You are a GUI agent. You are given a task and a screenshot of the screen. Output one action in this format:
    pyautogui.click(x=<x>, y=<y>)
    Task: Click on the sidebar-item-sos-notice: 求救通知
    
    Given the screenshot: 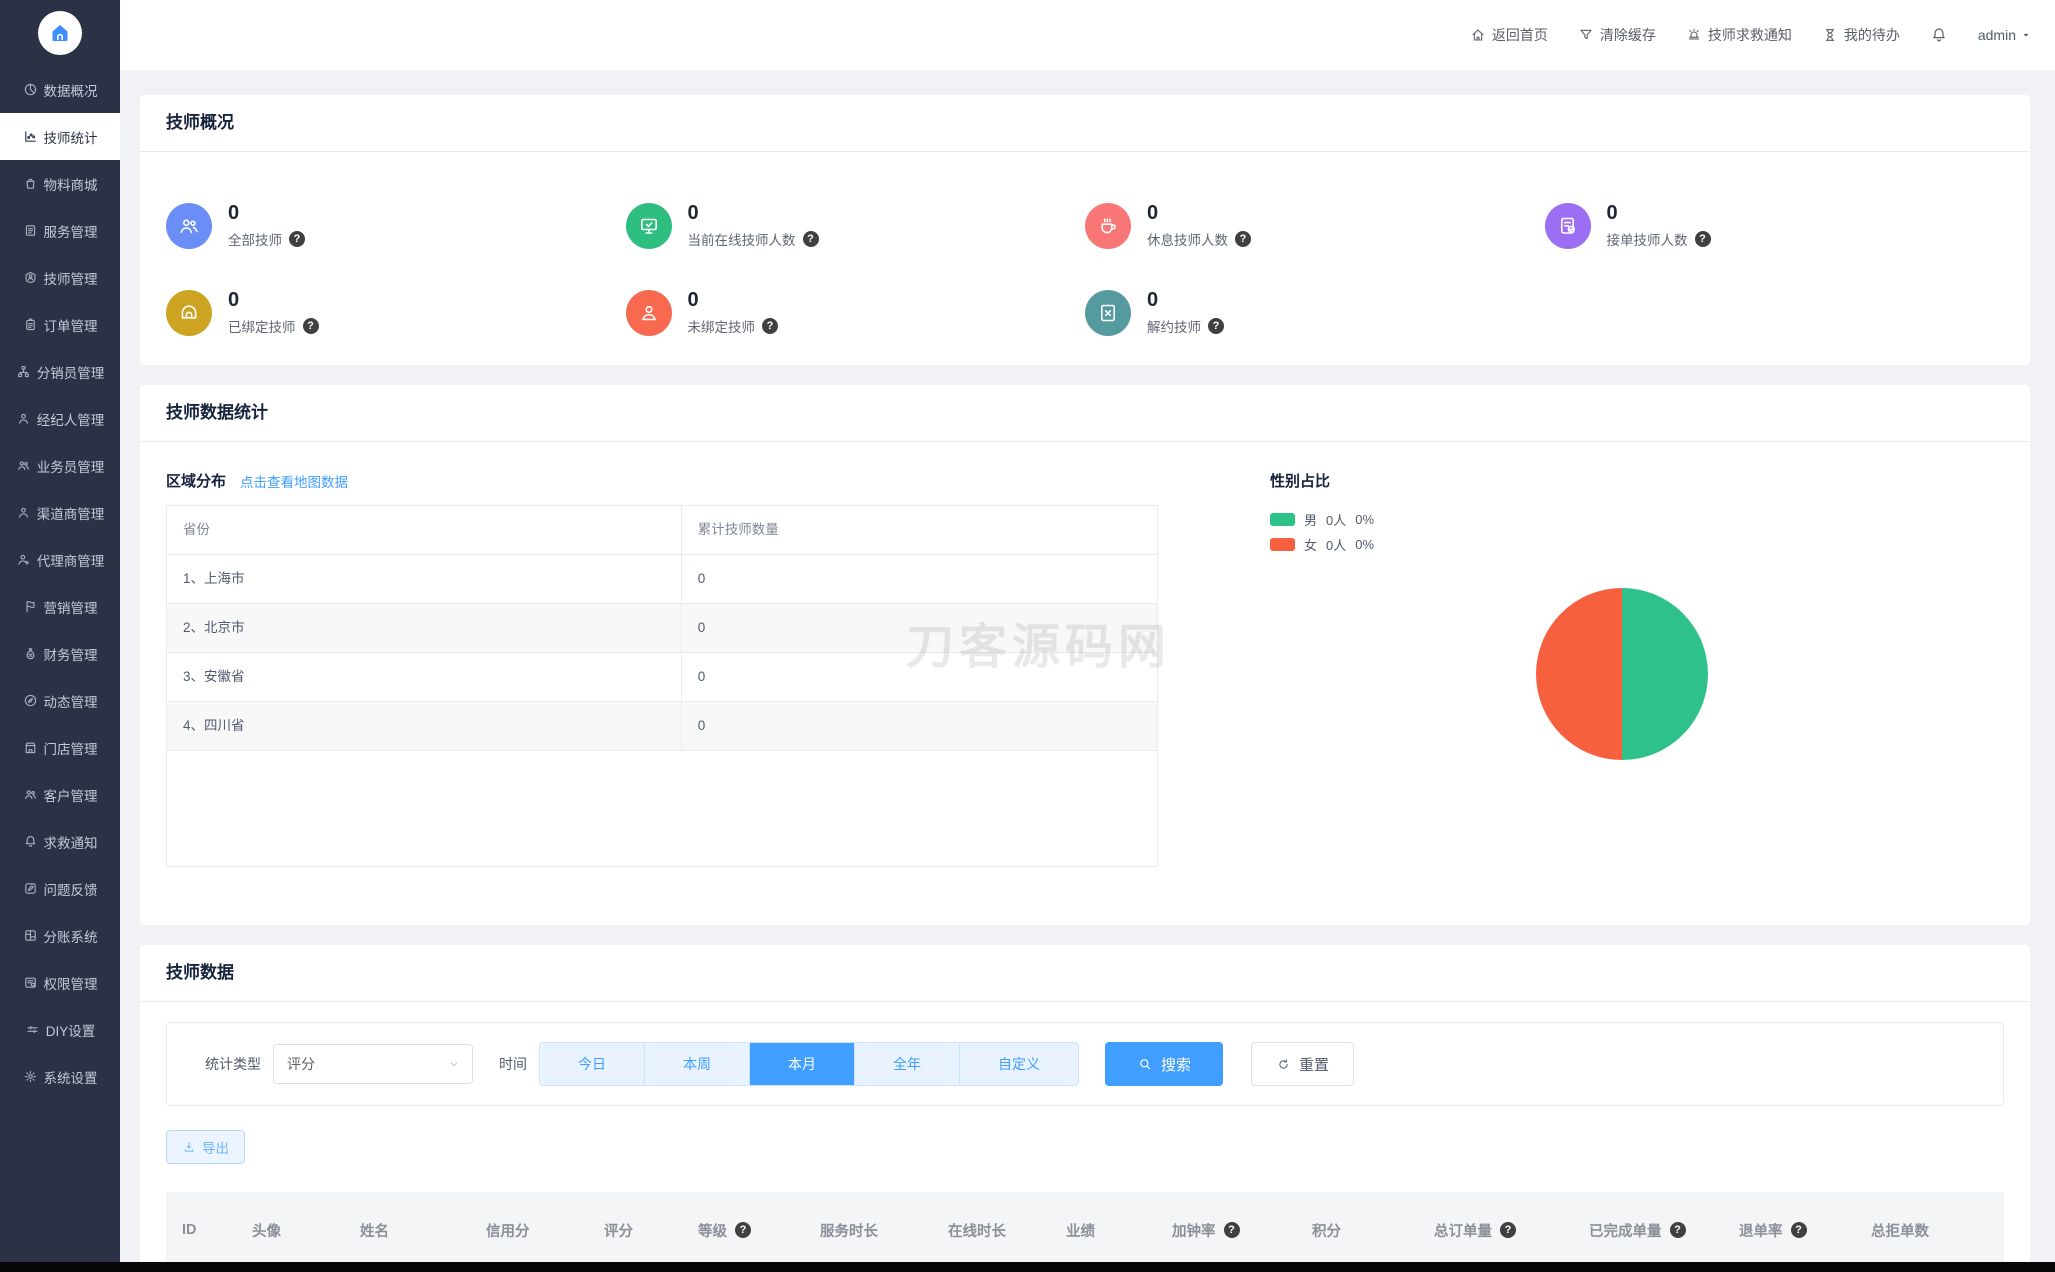 What is the action you would take?
    pyautogui.click(x=60, y=841)
    